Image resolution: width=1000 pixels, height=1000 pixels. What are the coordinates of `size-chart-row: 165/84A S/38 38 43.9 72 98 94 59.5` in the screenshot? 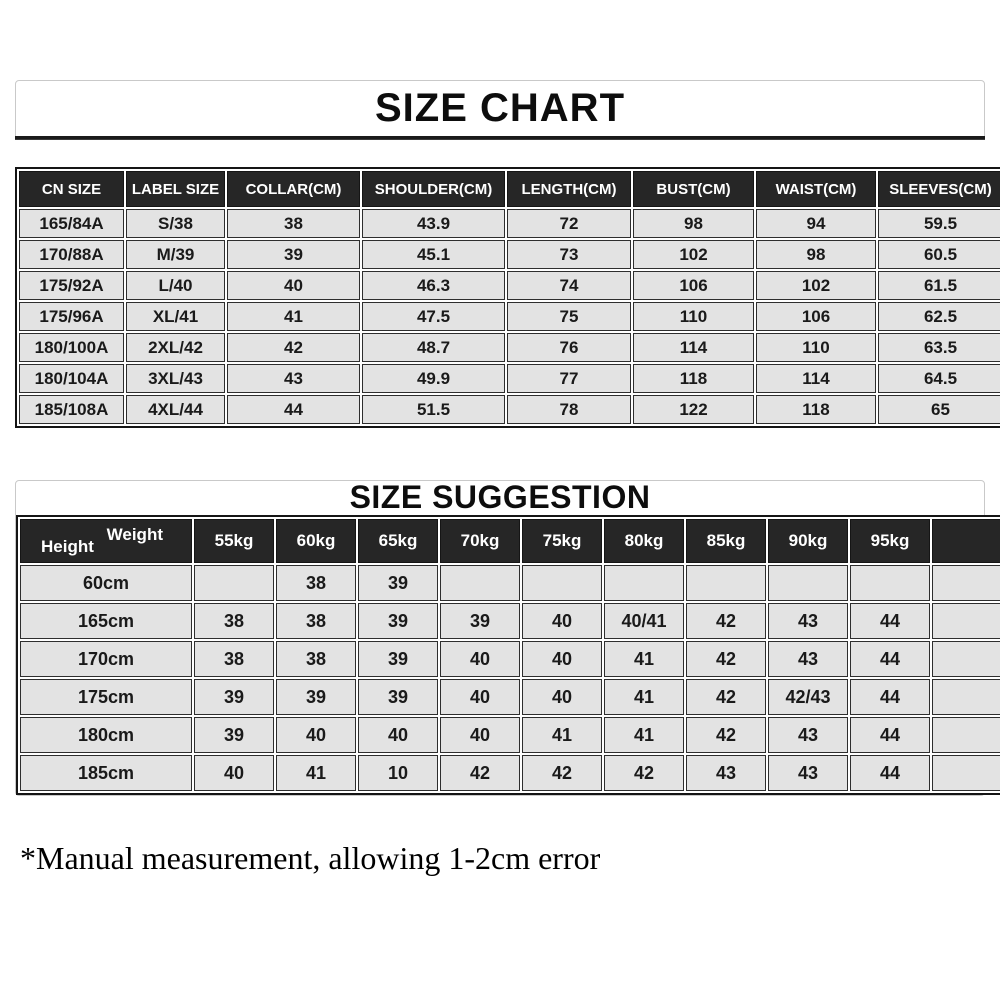 It's located at (509, 223).